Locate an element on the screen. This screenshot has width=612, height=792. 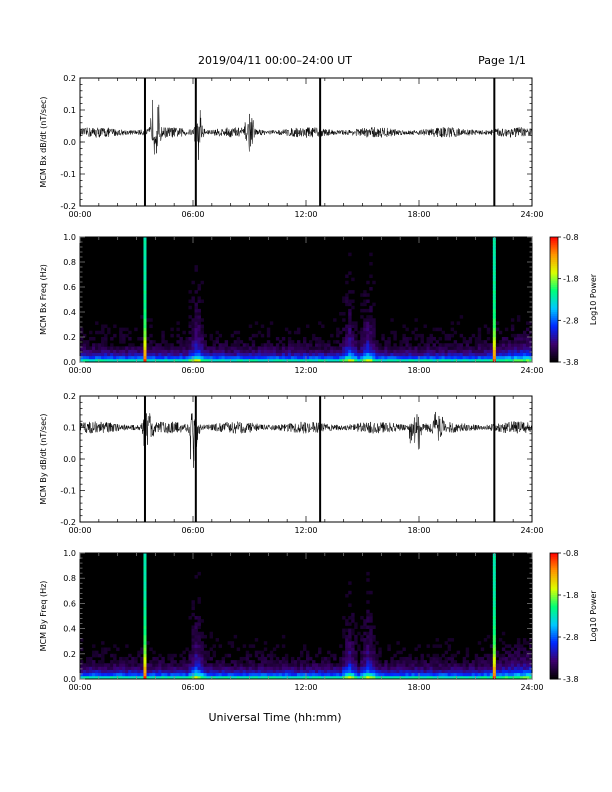
colorbar-label: Log10 Power is located at coordinates (593, 616).